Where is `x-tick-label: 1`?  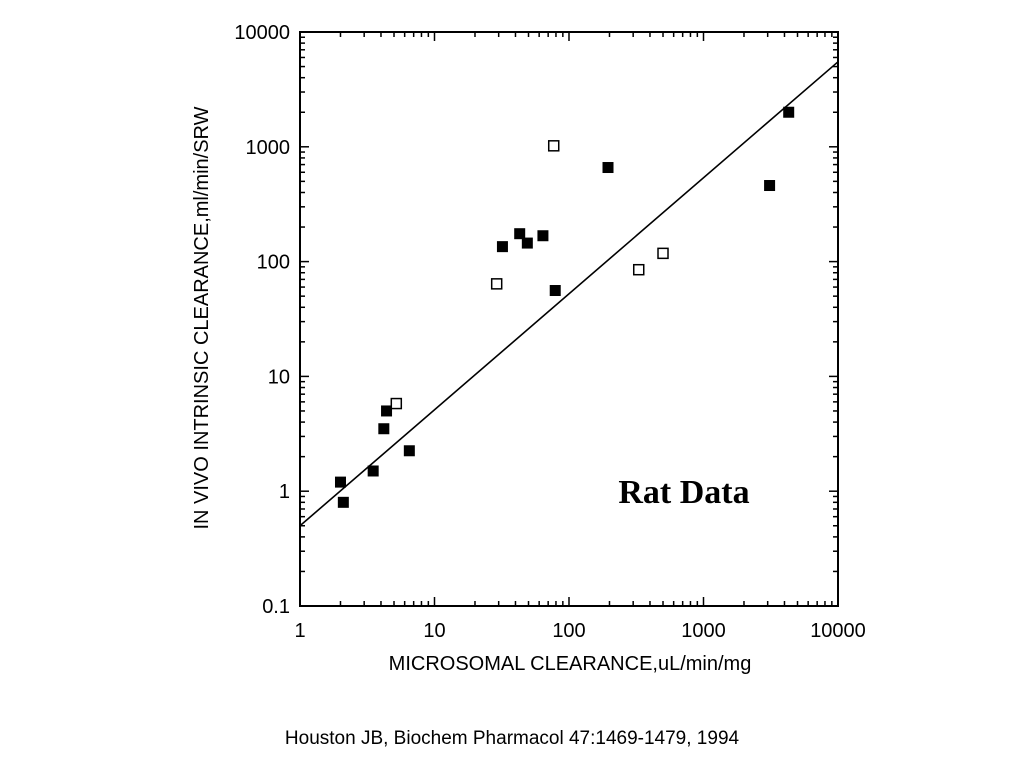 x-tick-label: 1 is located at coordinates (299, 631).